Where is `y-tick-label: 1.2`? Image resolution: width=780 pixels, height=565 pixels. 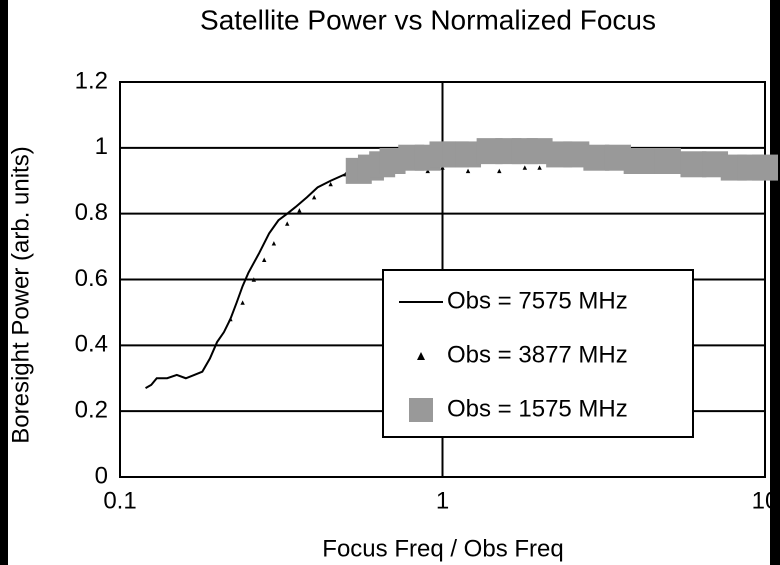 y-tick-label: 1.2 is located at coordinates (91, 80).